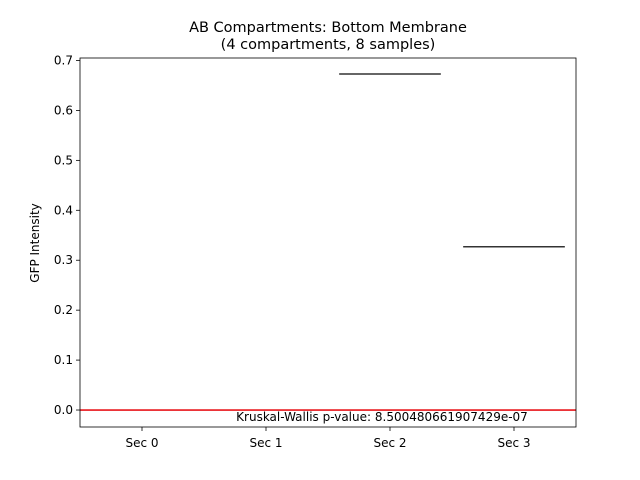 This screenshot has height=480, width=640. I want to click on y-tick-label: 0.5, so click(63, 160).